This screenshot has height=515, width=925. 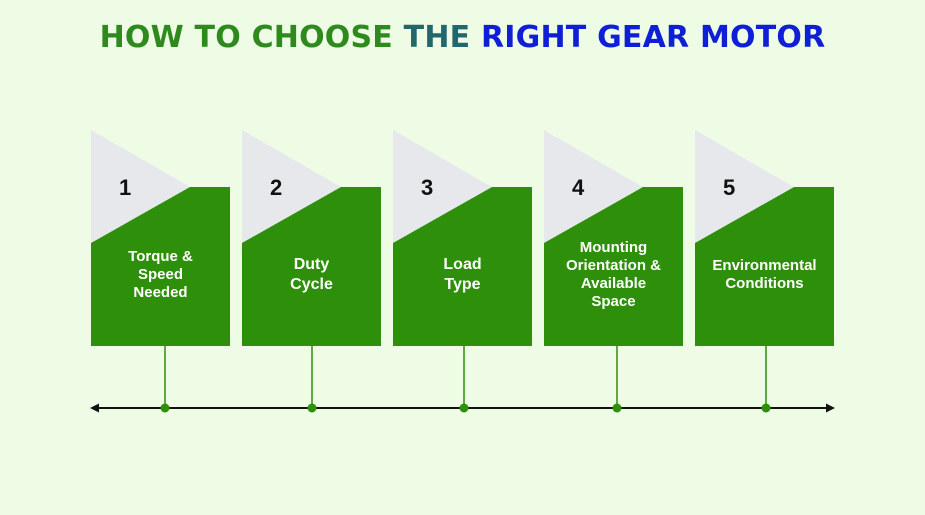 What do you see at coordinates (276, 187) in the screenshot?
I see `step-number: 2` at bounding box center [276, 187].